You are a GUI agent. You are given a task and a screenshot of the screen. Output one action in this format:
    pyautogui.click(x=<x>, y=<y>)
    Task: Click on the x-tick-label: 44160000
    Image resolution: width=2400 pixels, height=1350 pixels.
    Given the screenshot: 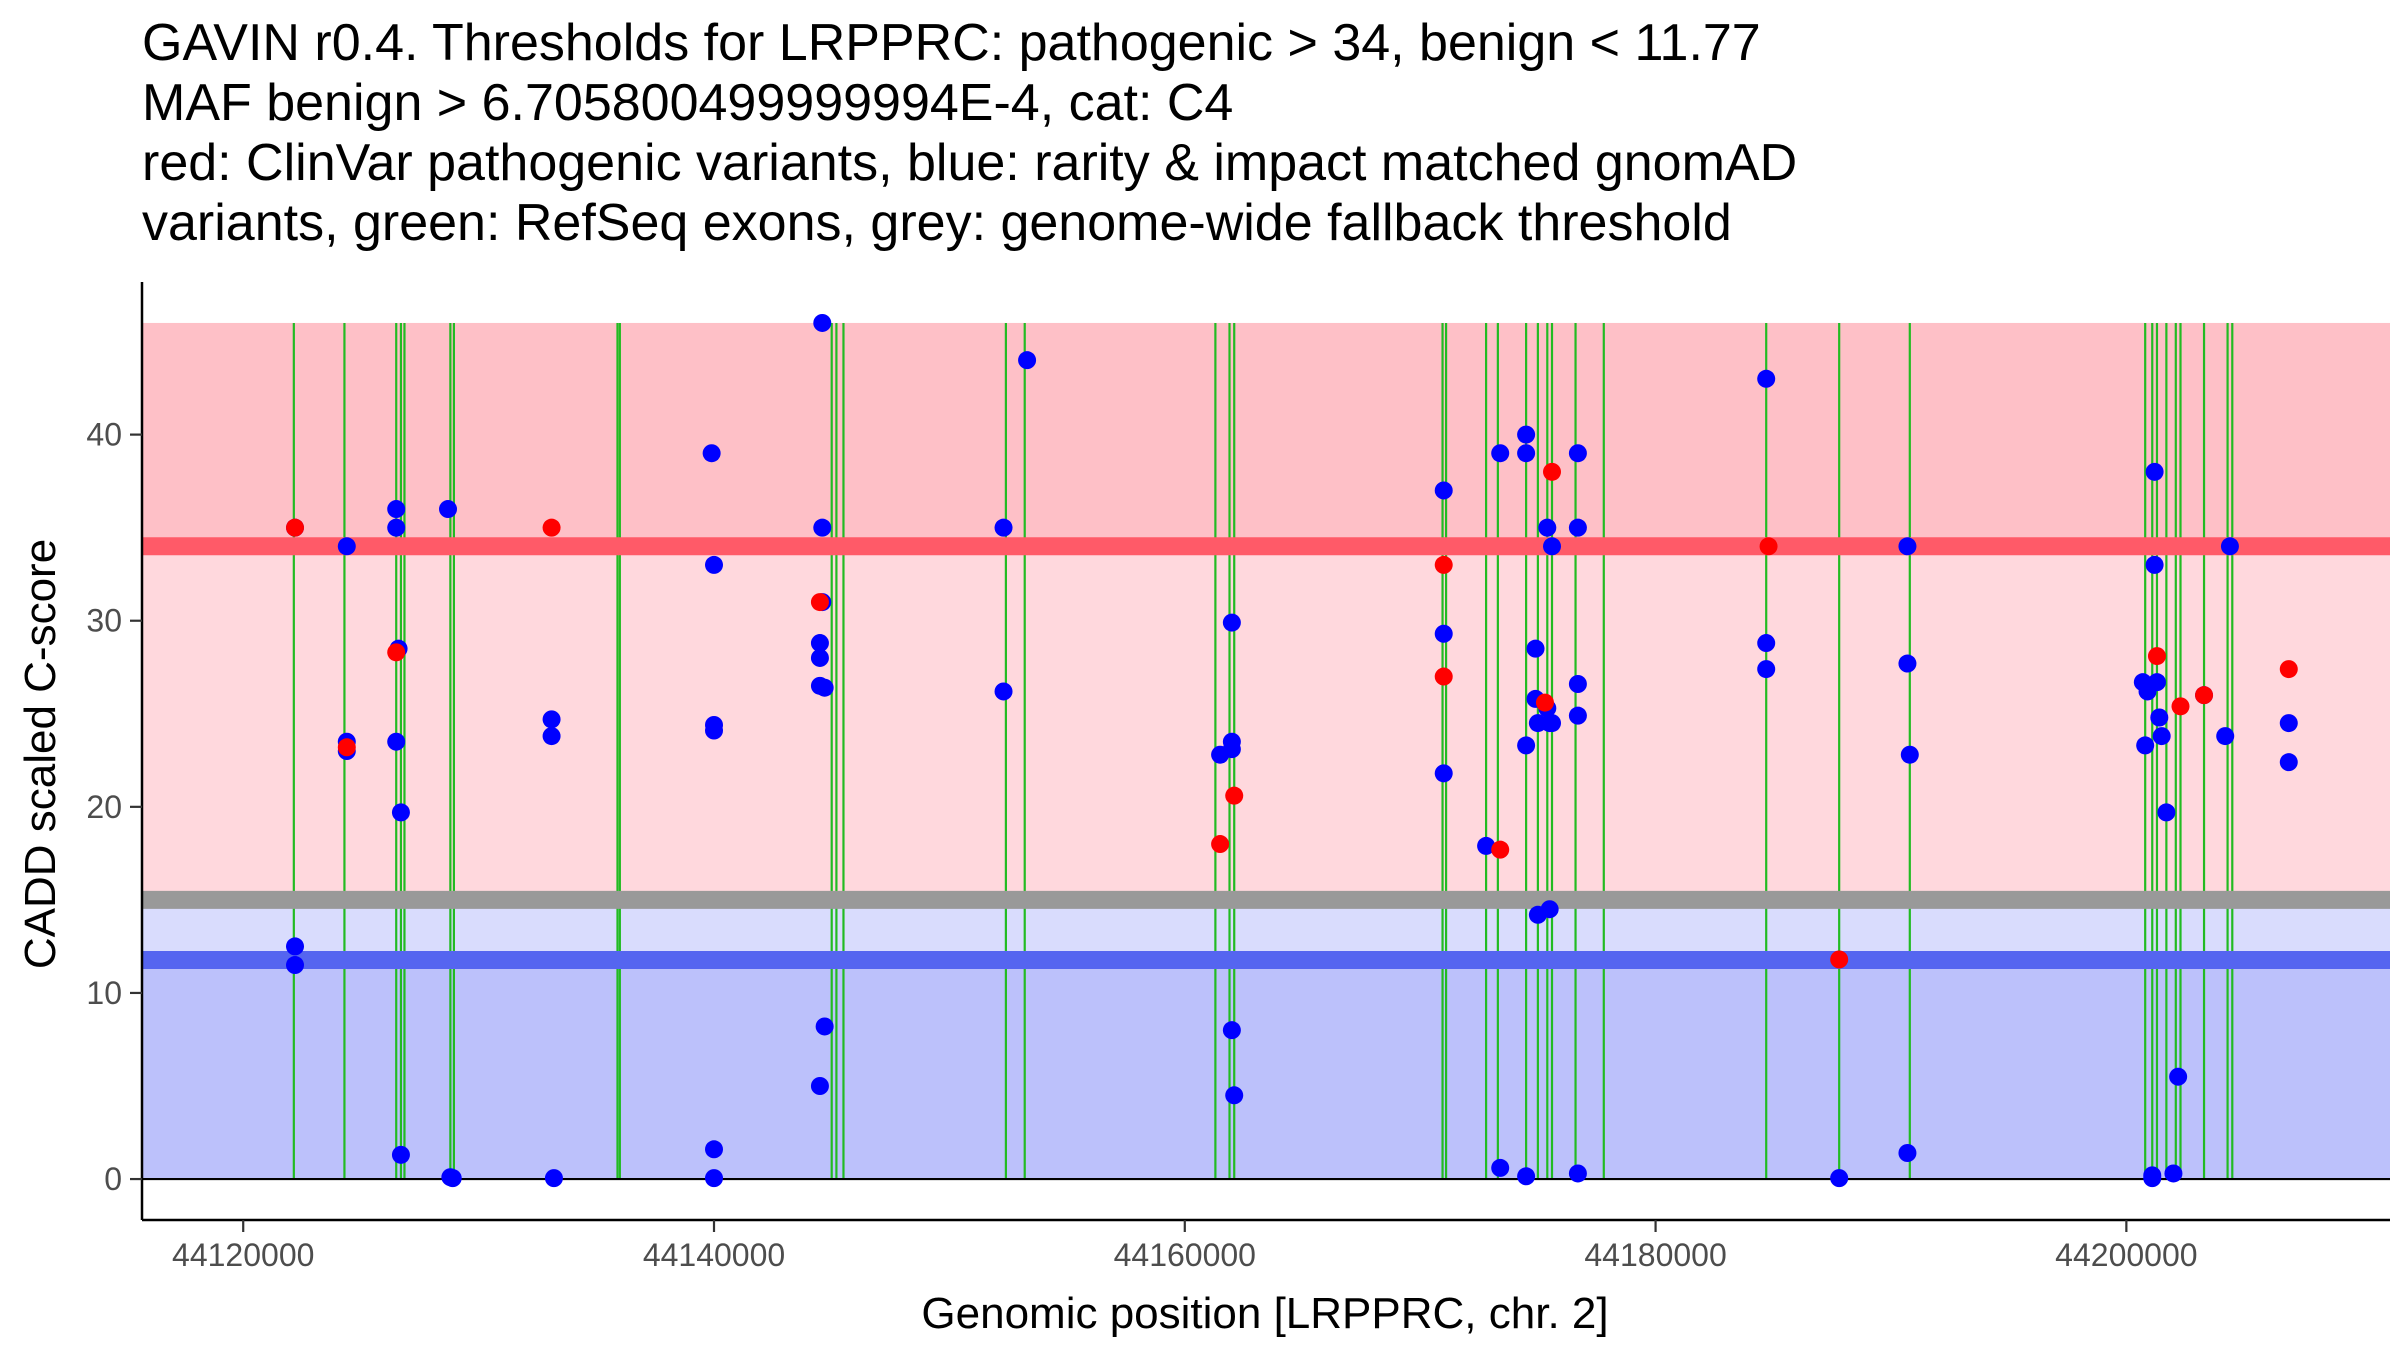 What is the action you would take?
    pyautogui.click(x=1185, y=1255)
    